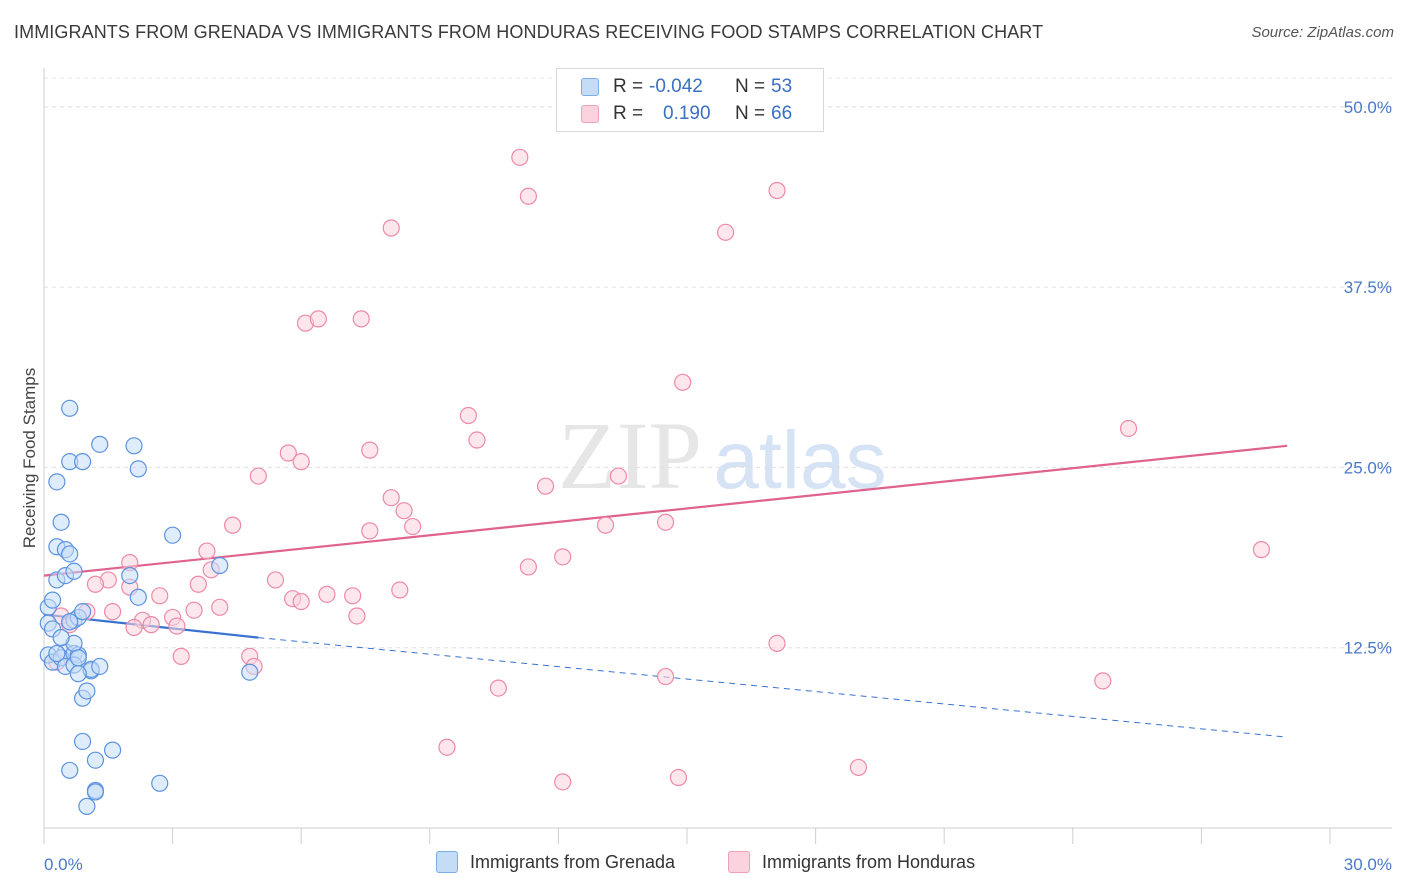  I want to click on legend-label-grenada: Immigrants from Grenada, so click(573, 861).